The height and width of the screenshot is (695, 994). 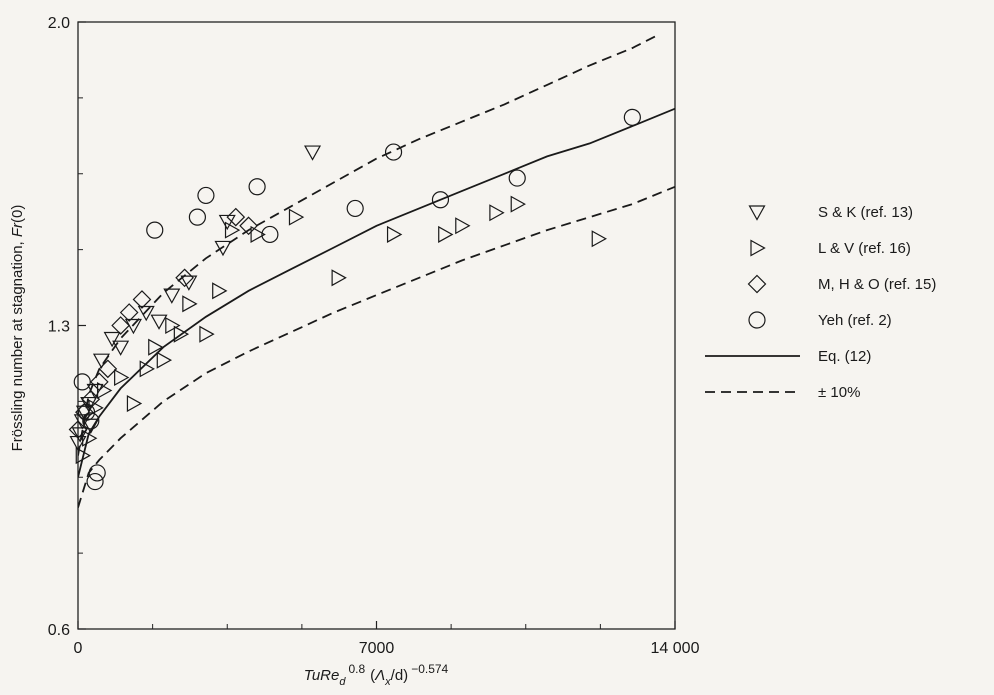 What do you see at coordinates (59, 23) in the screenshot?
I see `y-tick-label: 2.0` at bounding box center [59, 23].